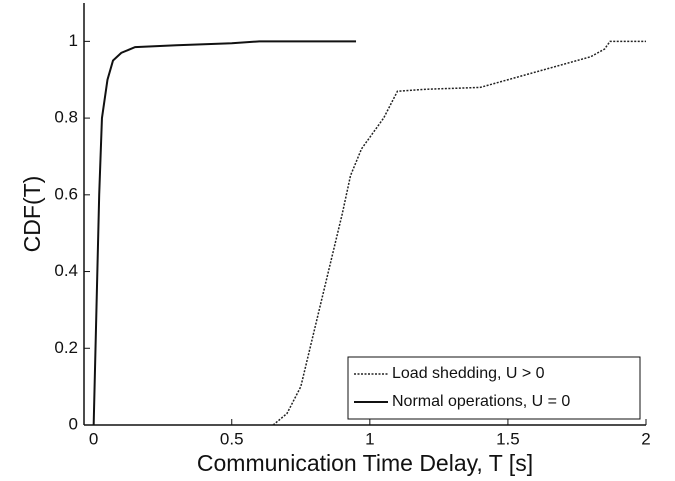 Image resolution: width=675 pixels, height=481 pixels. What do you see at coordinates (66, 193) in the screenshot?
I see `y-tick-label: 0.6` at bounding box center [66, 193].